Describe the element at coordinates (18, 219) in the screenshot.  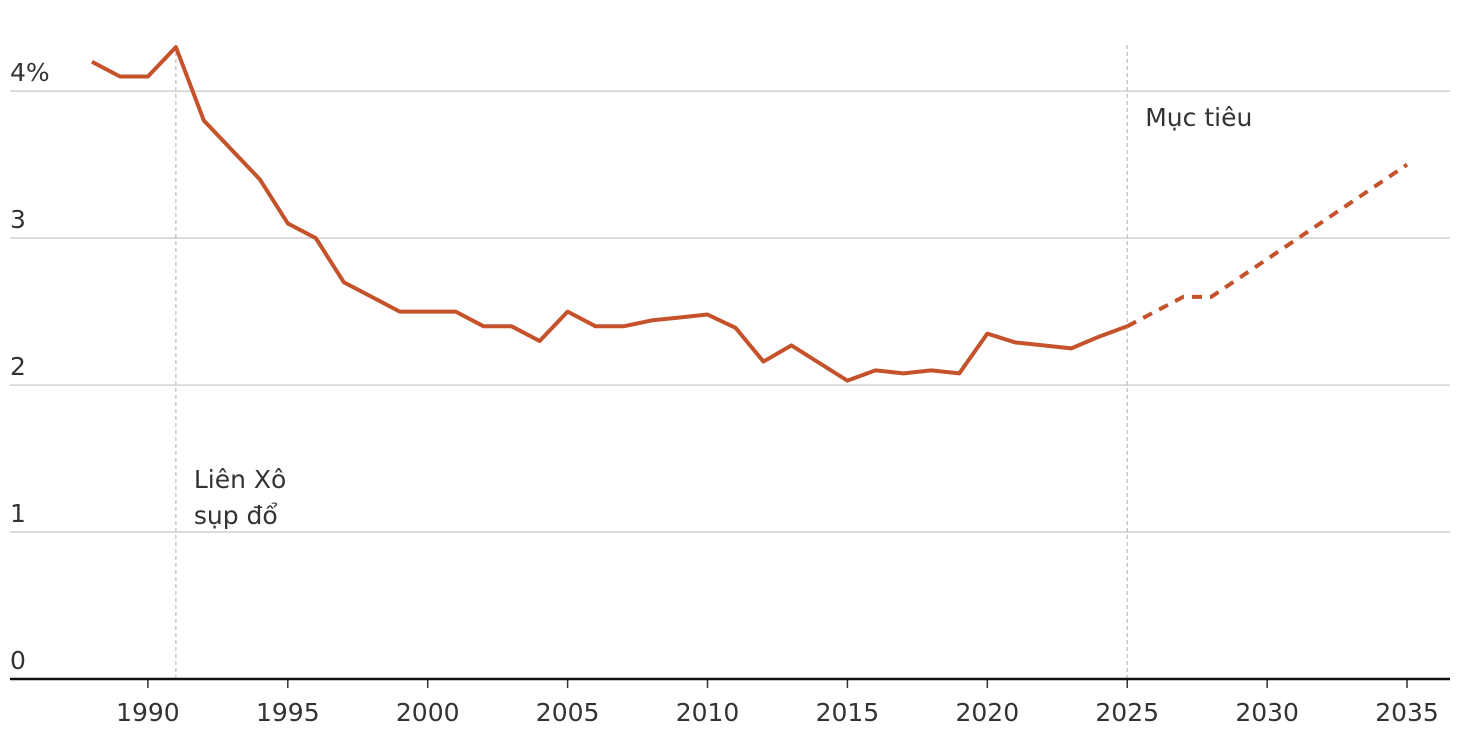
I see `y-tick-label: 3` at that location.